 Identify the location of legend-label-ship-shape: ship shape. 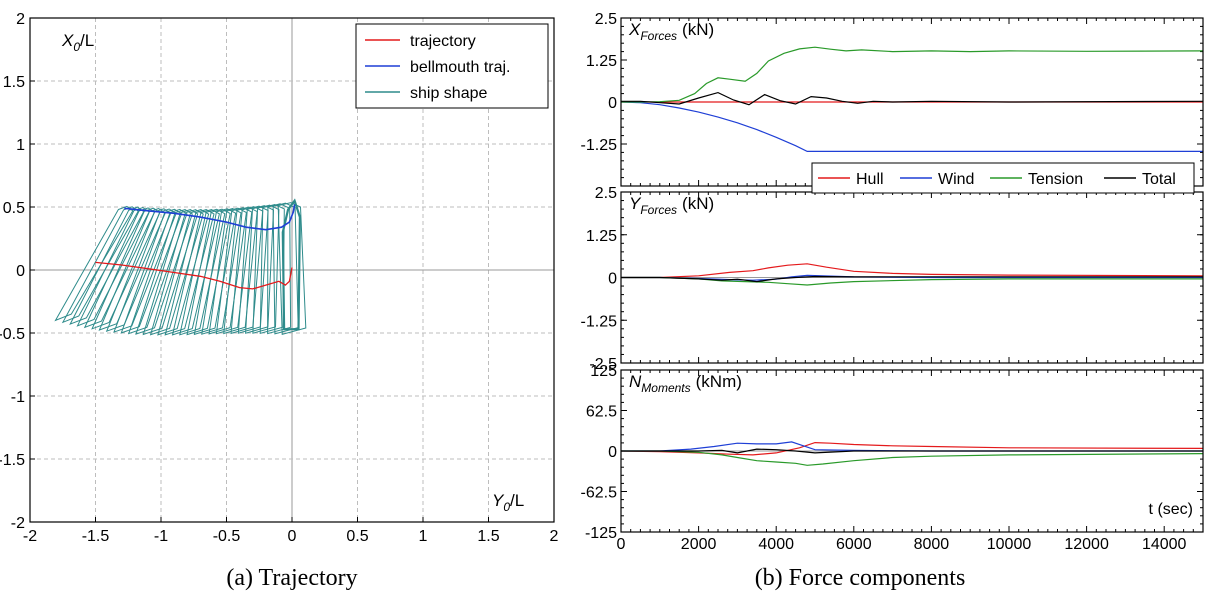
(448, 93).